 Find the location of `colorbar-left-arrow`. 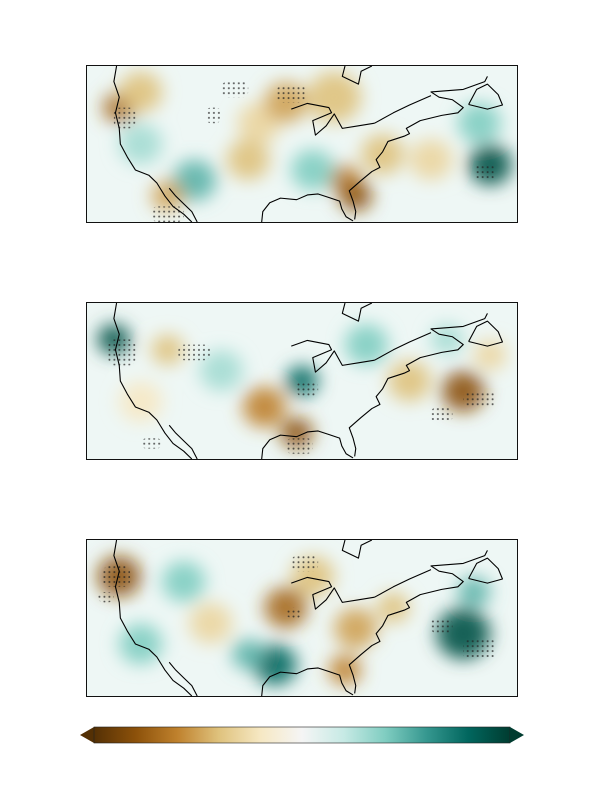

colorbar-left-arrow is located at coordinates (87, 735).